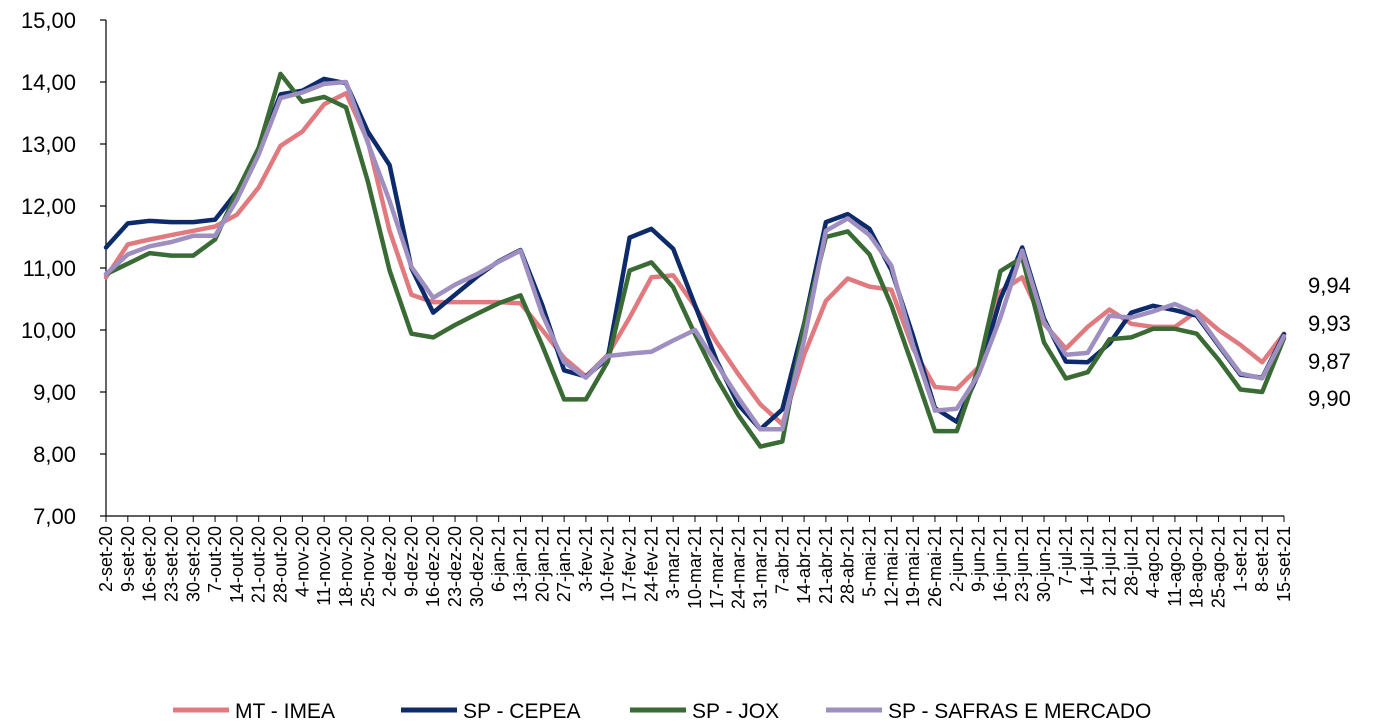  I want to click on x-tick-label: 12-mai-21, so click(891, 566).